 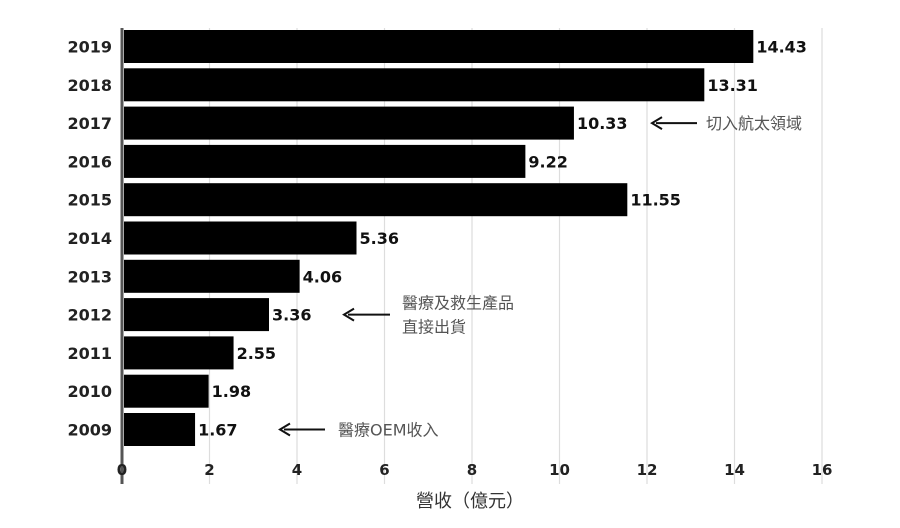 I want to click on annotation-2017: 切入航太領域, so click(x=726, y=123).